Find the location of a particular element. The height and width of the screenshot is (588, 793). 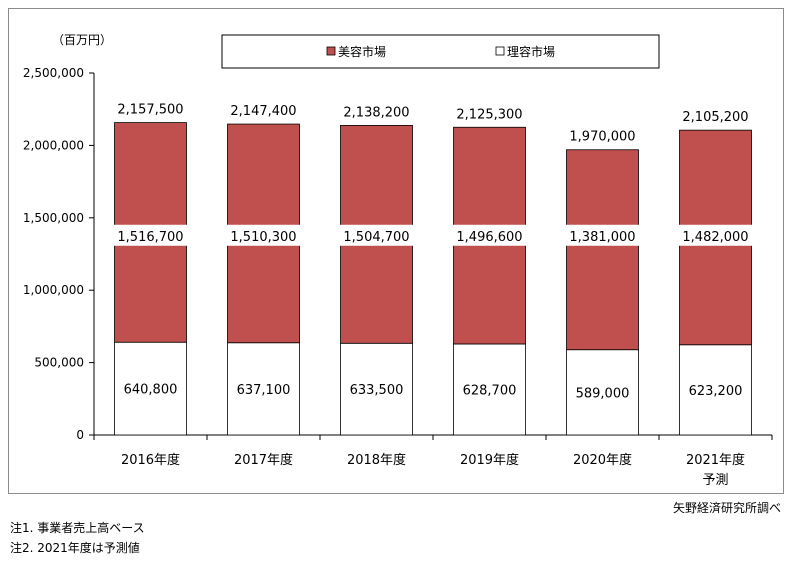

data-label-biyou: 1,504,700 is located at coordinates (376, 237).